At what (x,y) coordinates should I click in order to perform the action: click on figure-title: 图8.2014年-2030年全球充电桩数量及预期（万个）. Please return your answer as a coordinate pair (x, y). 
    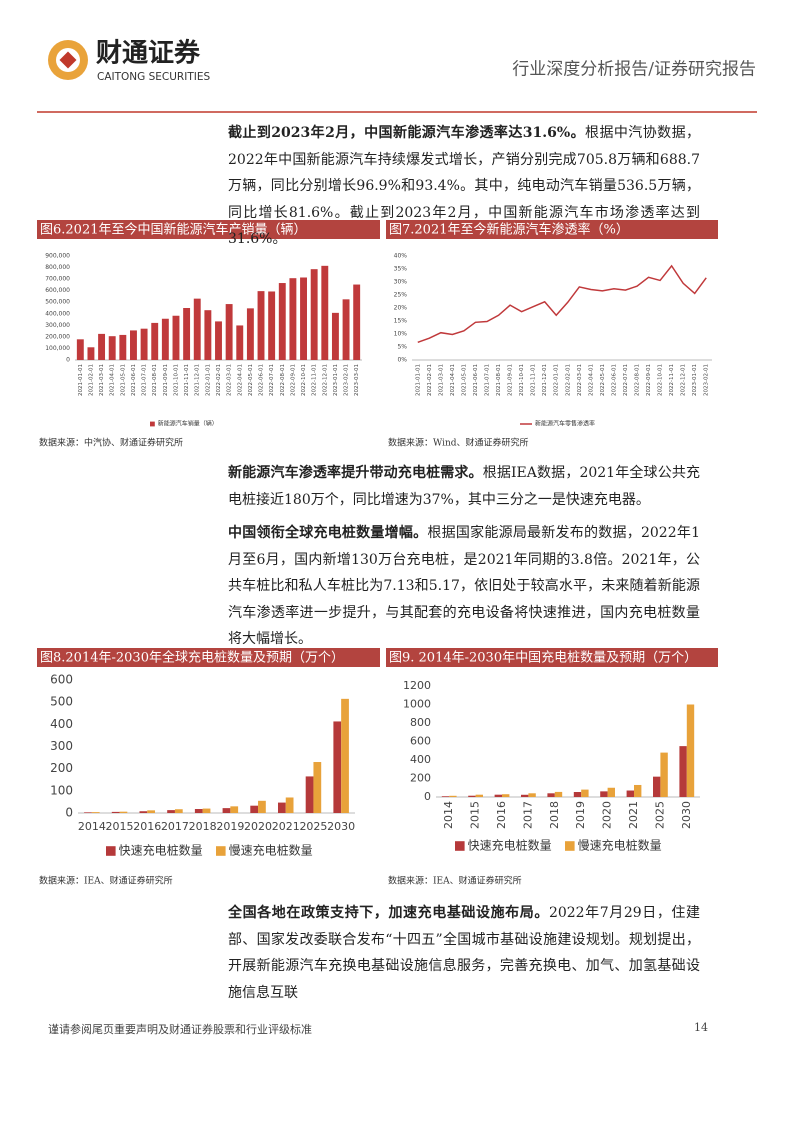
    Looking at the image, I should click on (192, 658).